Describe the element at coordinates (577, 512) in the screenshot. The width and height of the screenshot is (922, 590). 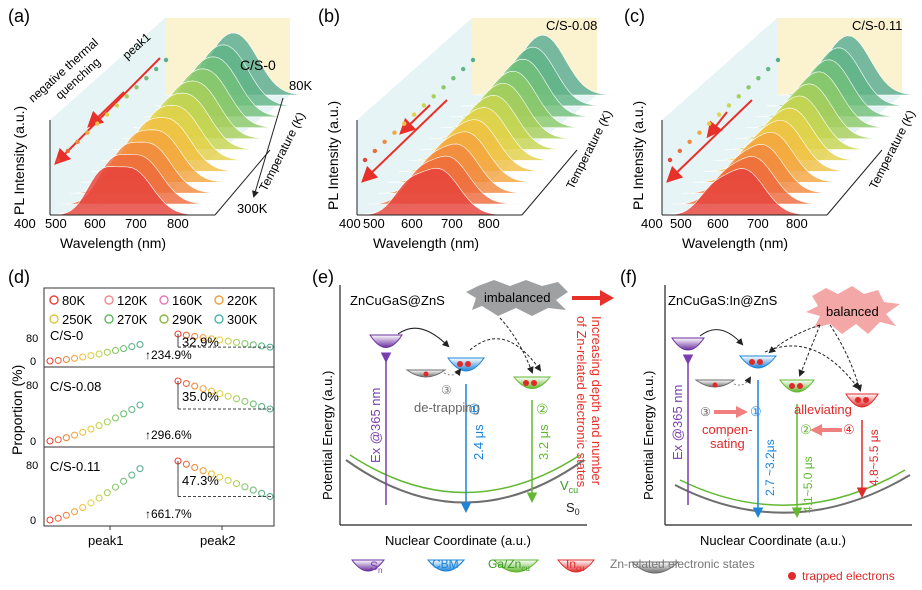
I see `s0-sub: 0` at that location.